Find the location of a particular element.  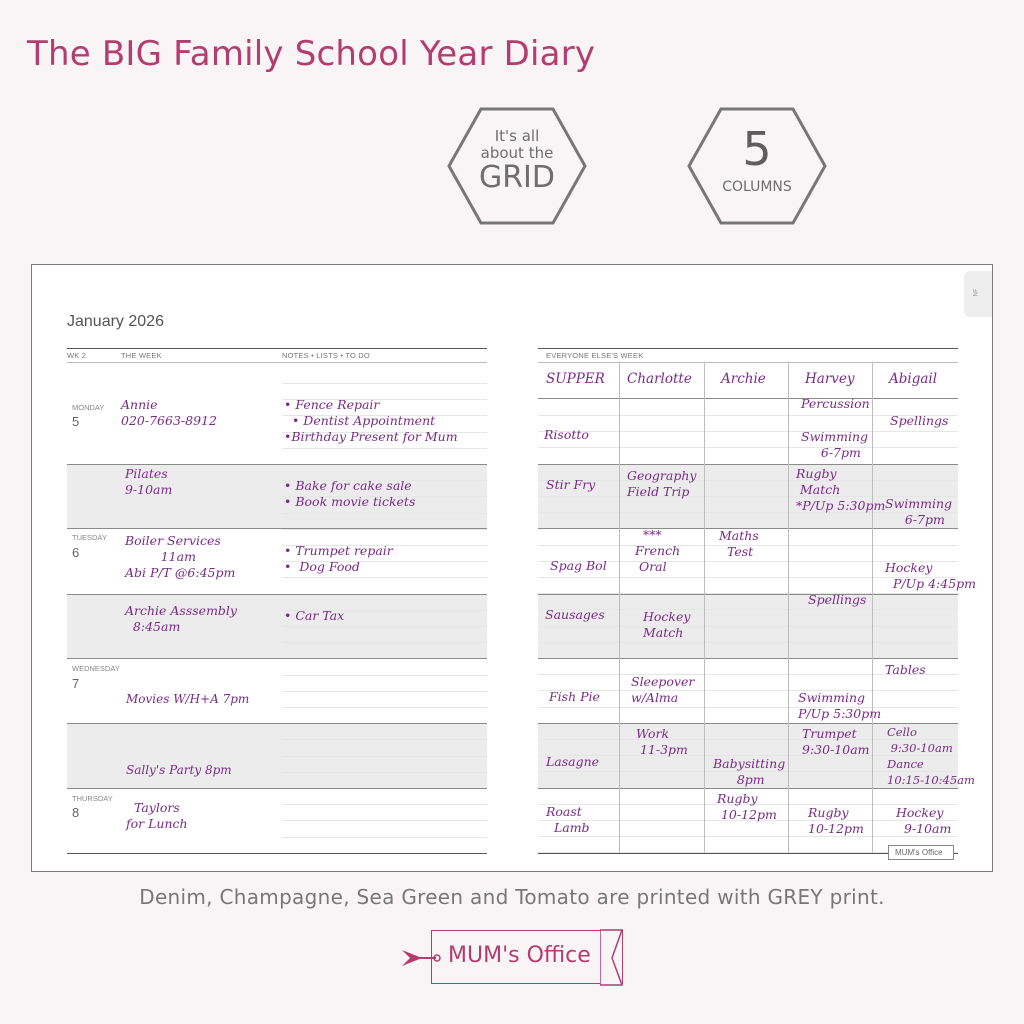

columns-badge-label: COLUMNS is located at coordinates (757, 187).